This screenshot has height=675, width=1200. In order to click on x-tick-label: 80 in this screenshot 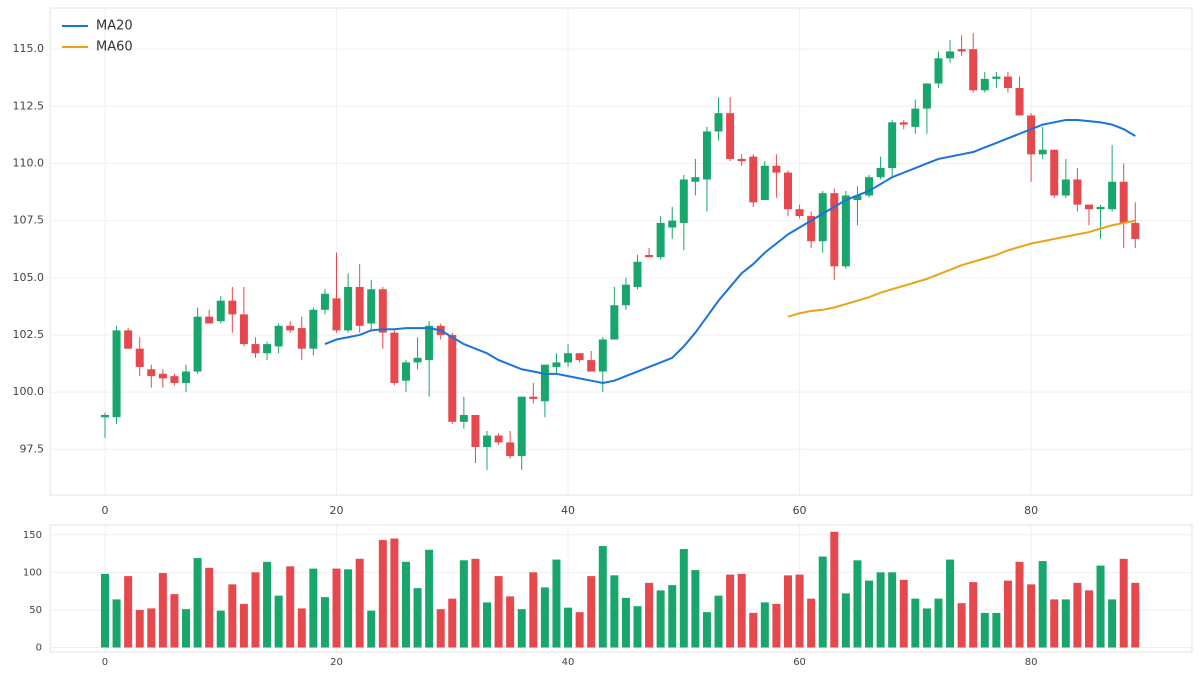, I will do `click(1031, 510)`.